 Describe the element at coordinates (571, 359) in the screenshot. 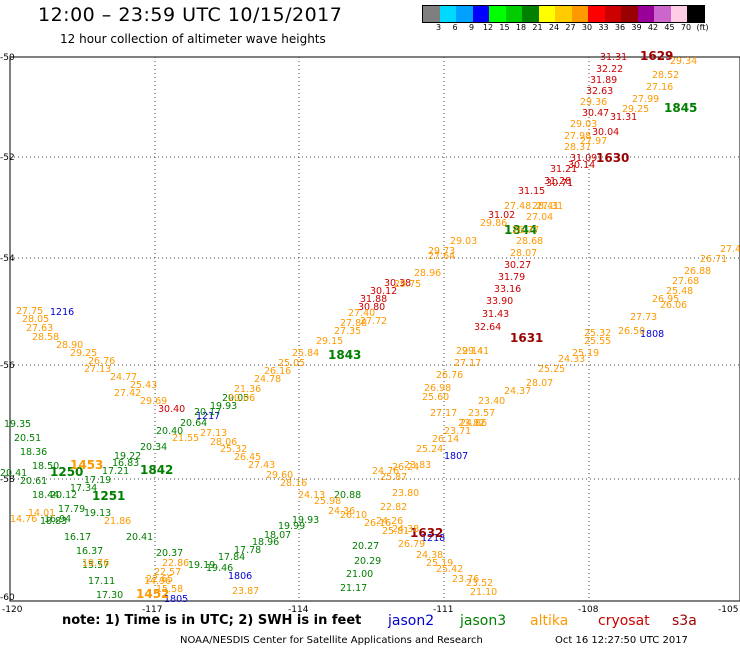

I see `wave-height-label: 24.33` at that location.